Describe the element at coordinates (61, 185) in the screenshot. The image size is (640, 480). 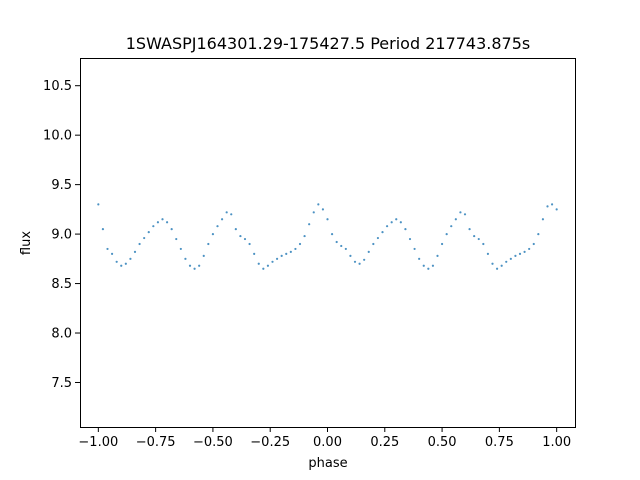
I see `y-tick-label: 9.5` at that location.